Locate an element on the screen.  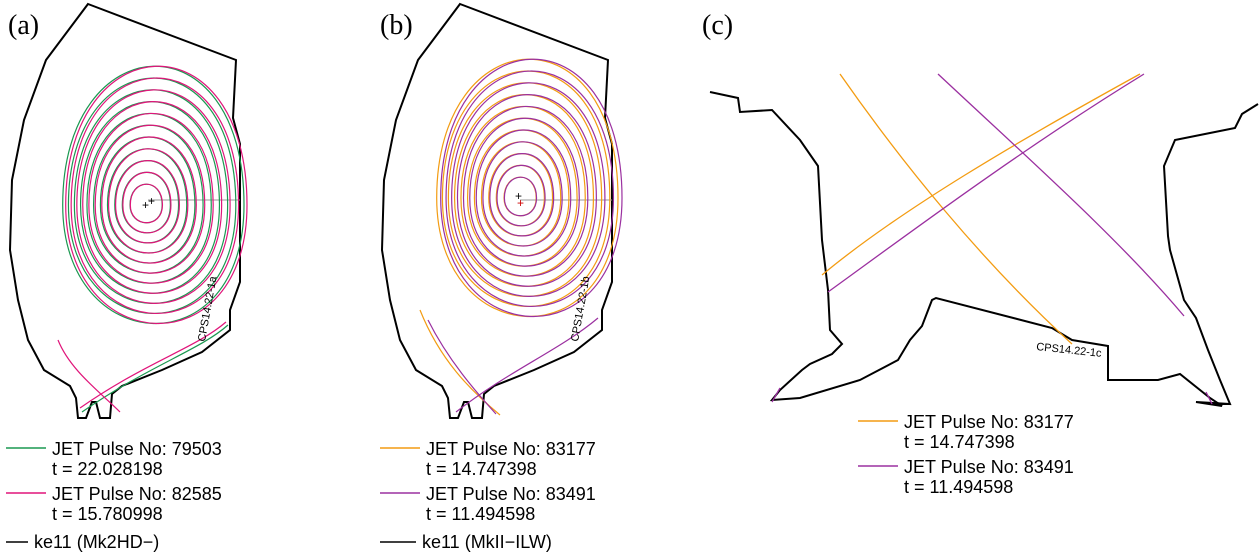
legend-pulse: ke11 (Mk2HD−) is located at coordinates (96, 542).